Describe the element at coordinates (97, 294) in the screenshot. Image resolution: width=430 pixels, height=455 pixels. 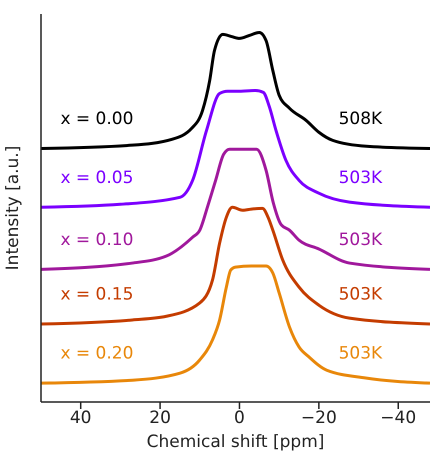
I see `series-label: x = 0.15` at that location.